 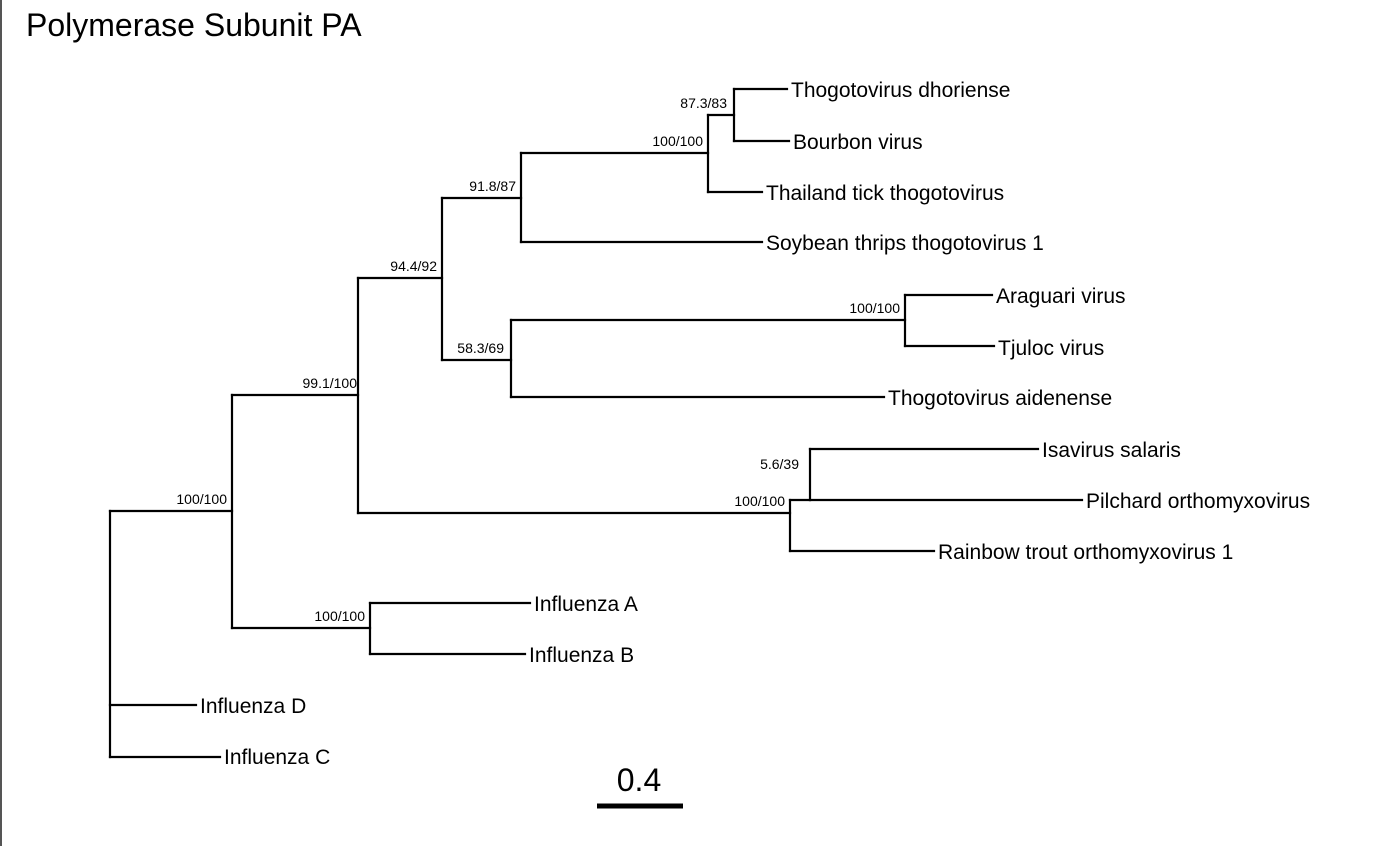 I want to click on scale-bar-label: 0.4, so click(x=639, y=780).